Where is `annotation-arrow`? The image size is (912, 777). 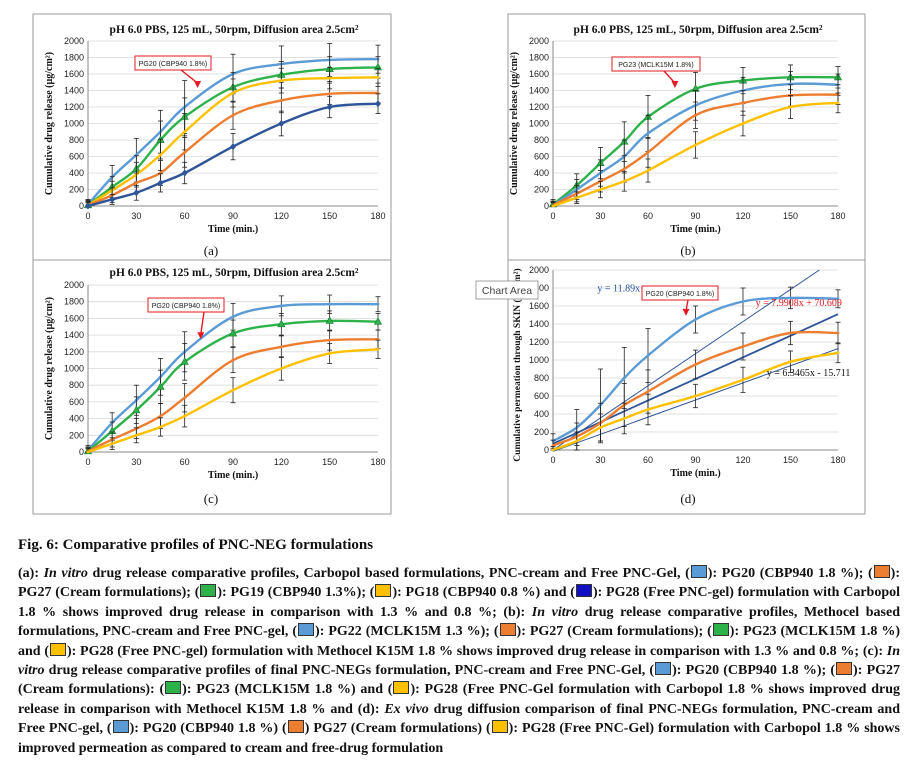
annotation-arrow is located at coordinates (189, 76).